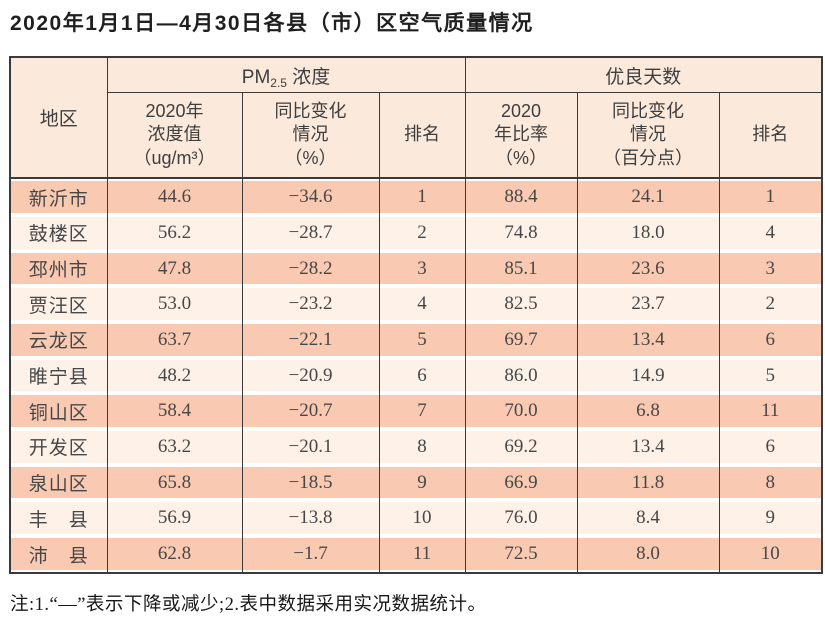 The image size is (825, 620). I want to click on pm-value-cell: 58.4, so click(174, 411).